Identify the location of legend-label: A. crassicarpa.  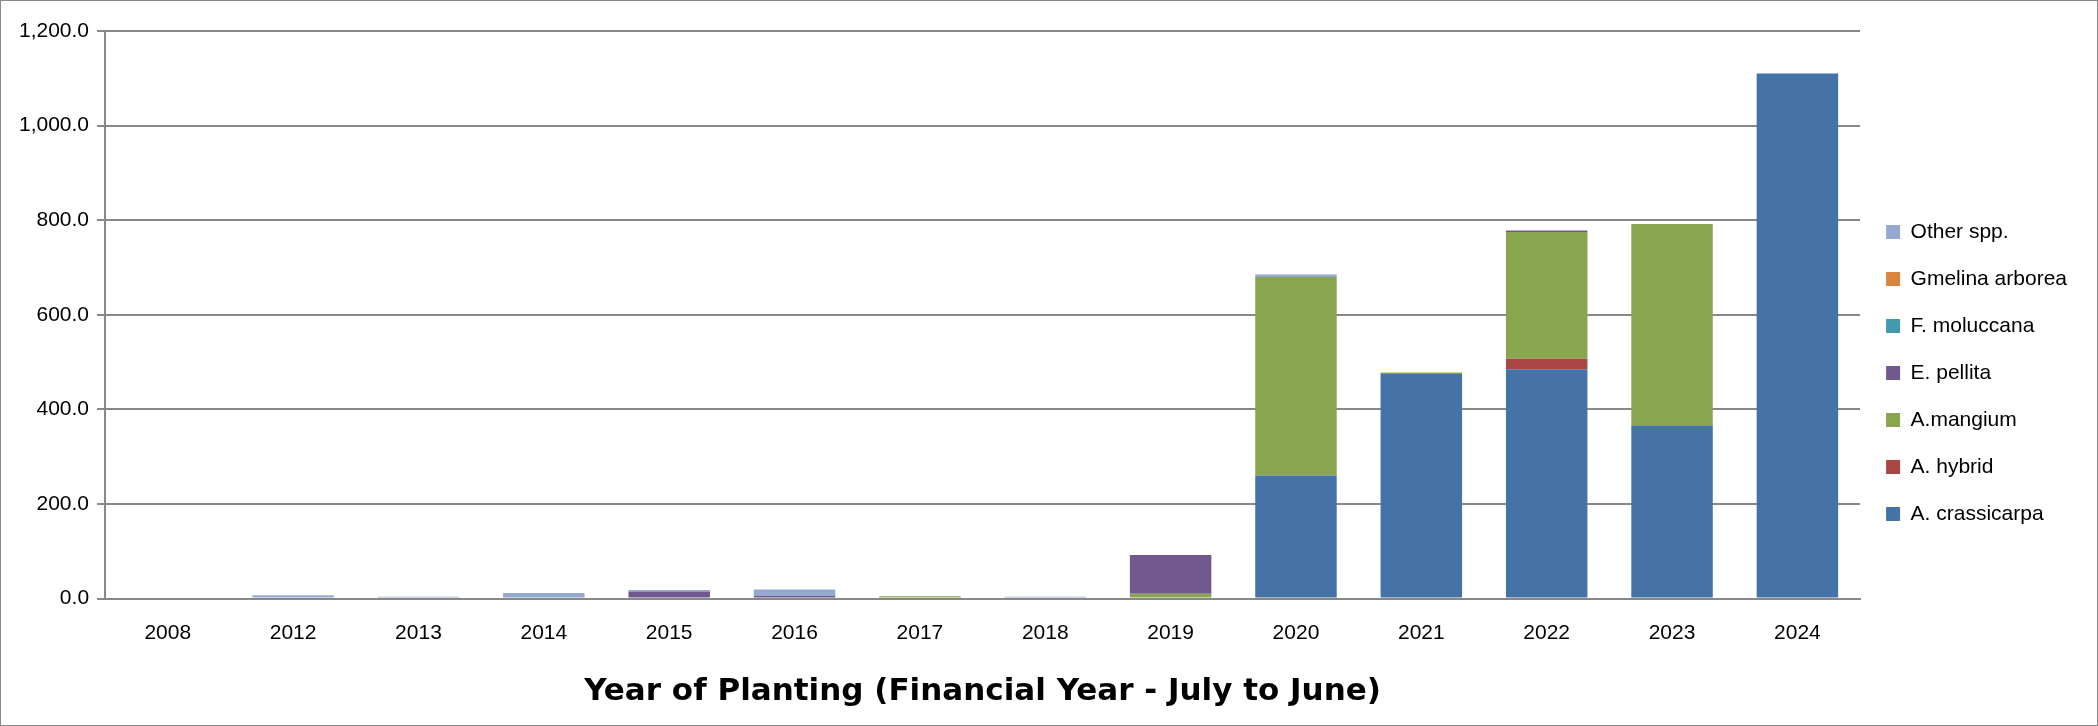
(1977, 512).